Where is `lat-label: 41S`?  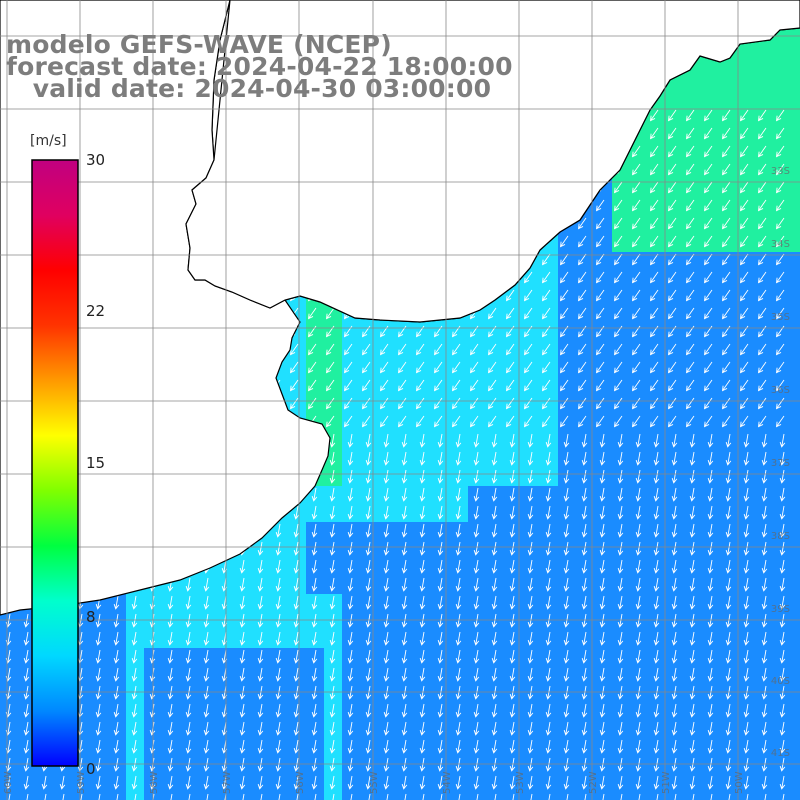 lat-label: 41S is located at coordinates (780, 753).